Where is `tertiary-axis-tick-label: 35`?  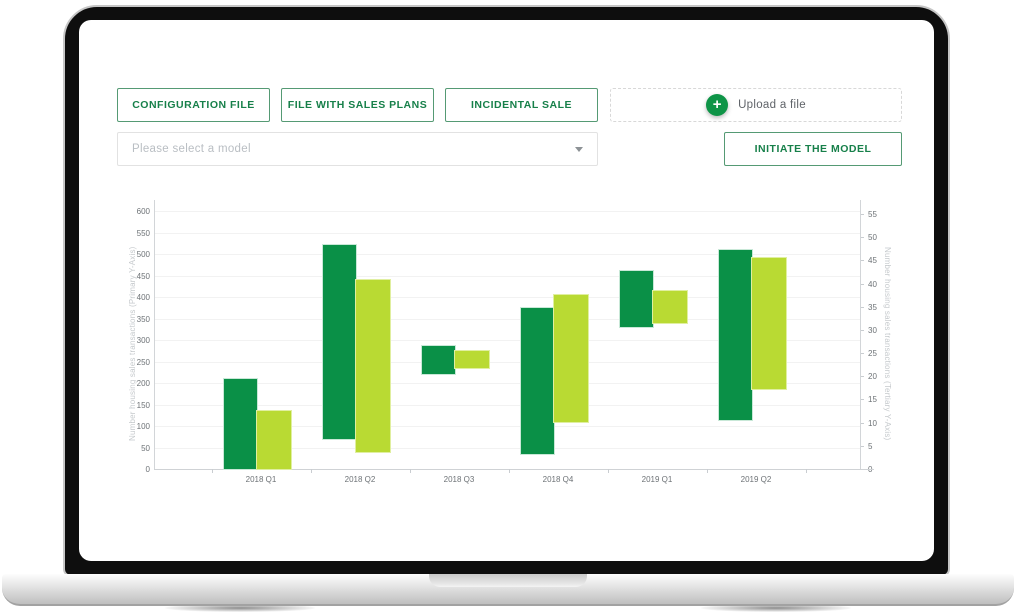
tertiary-axis-tick-label: 35 is located at coordinates (872, 307).